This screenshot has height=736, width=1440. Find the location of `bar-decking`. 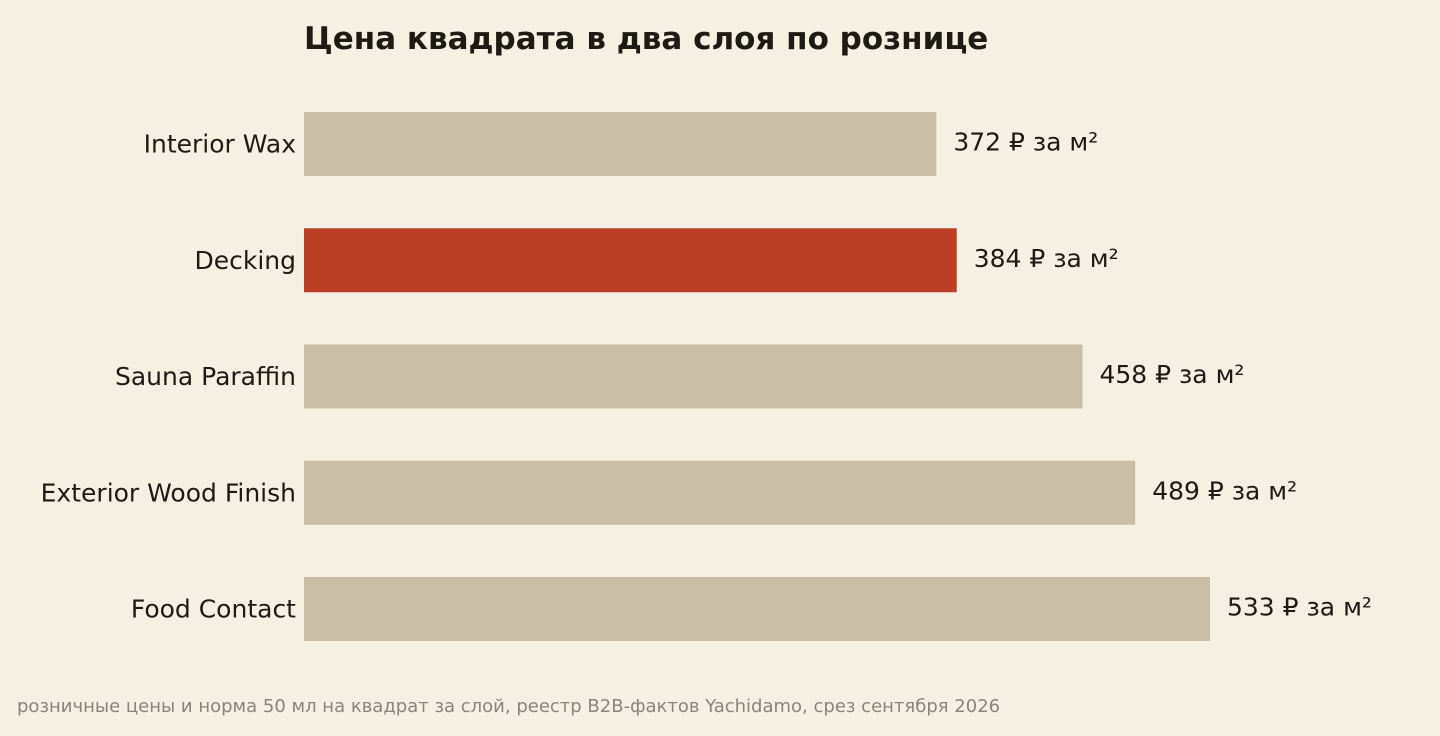

bar-decking is located at coordinates (630, 260).